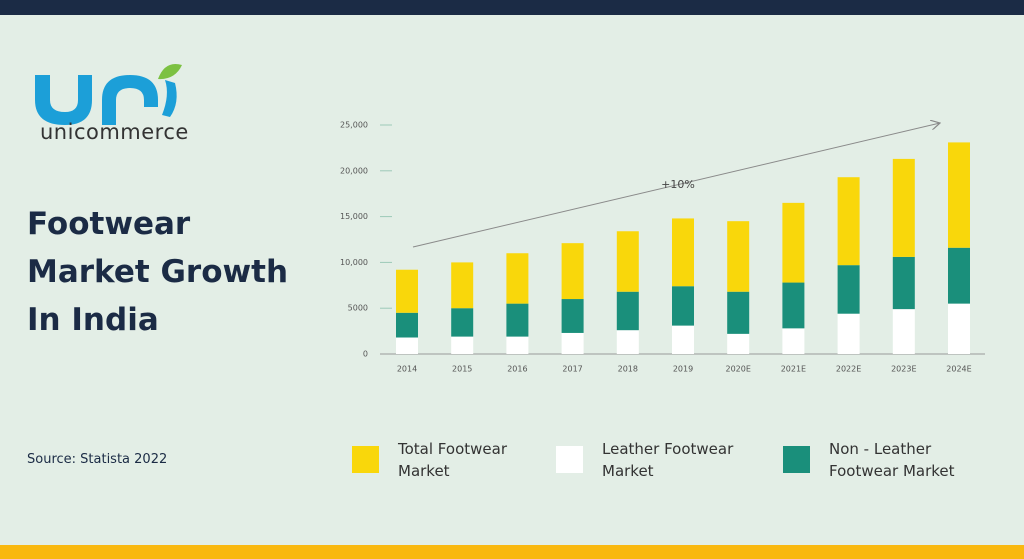 Image resolution: width=1024 pixels, height=559 pixels. I want to click on legend-item: Non - Leather Footwear Market, so click(878, 460).